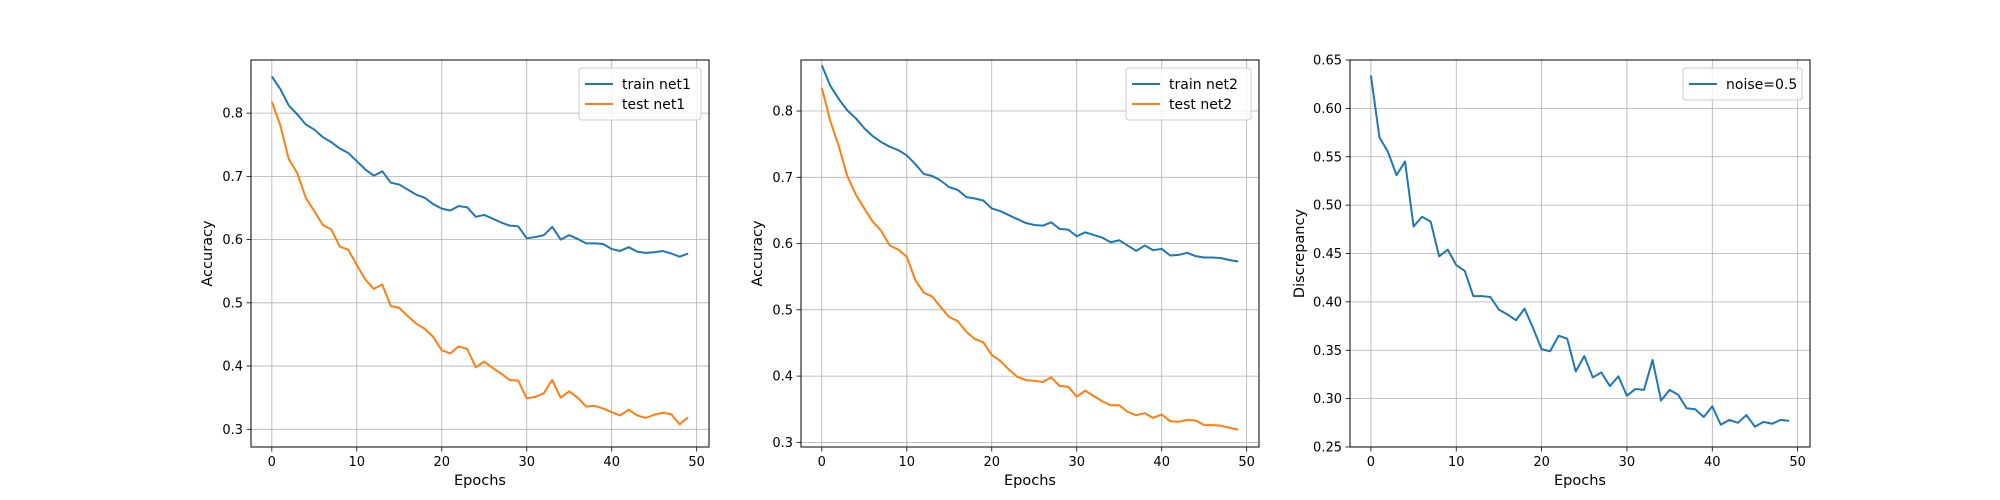 This screenshot has width=2000, height=500. I want to click on legend-label: train net2, so click(1203, 85).